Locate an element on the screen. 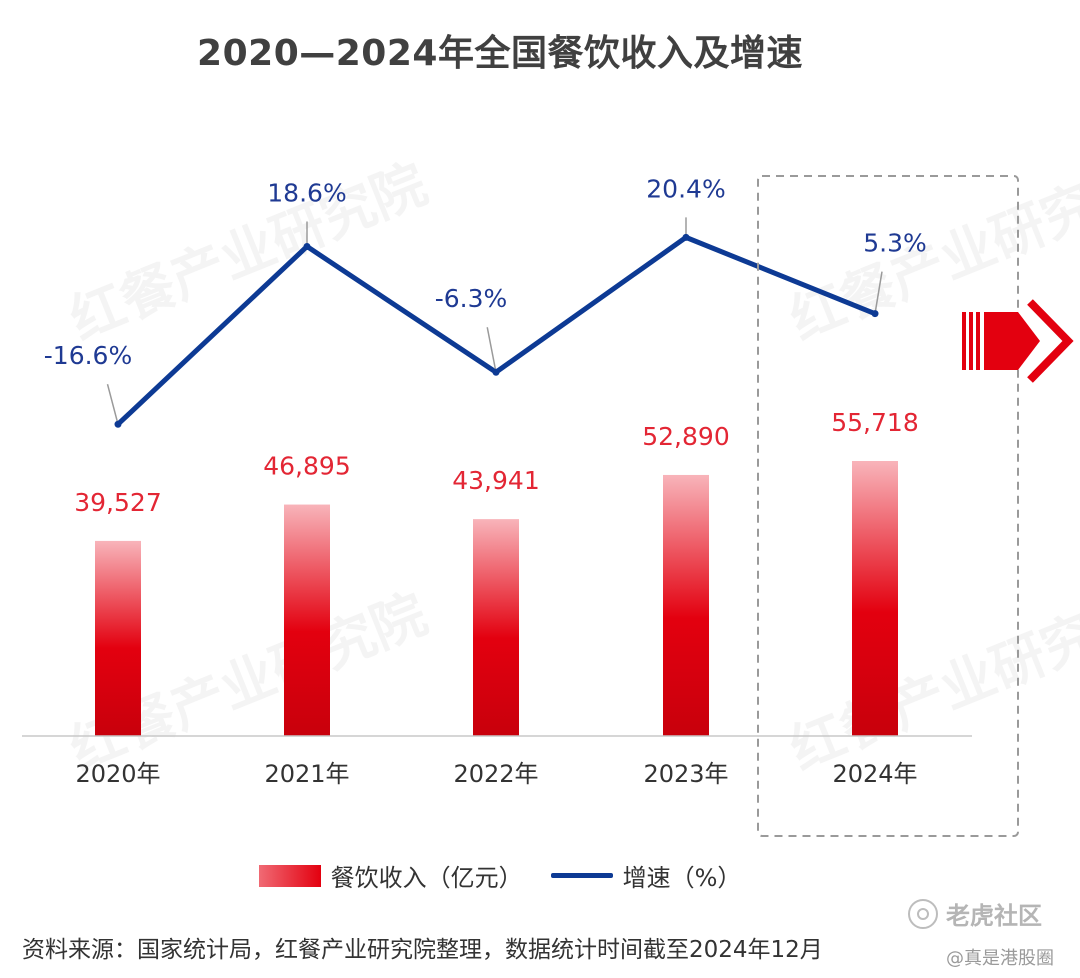 Image resolution: width=1080 pixels, height=978 pixels. source-note: 资料来源：国家统计局，红餐产业研究院整理，数据统计时间截至2024年12月 is located at coordinates (422, 950).